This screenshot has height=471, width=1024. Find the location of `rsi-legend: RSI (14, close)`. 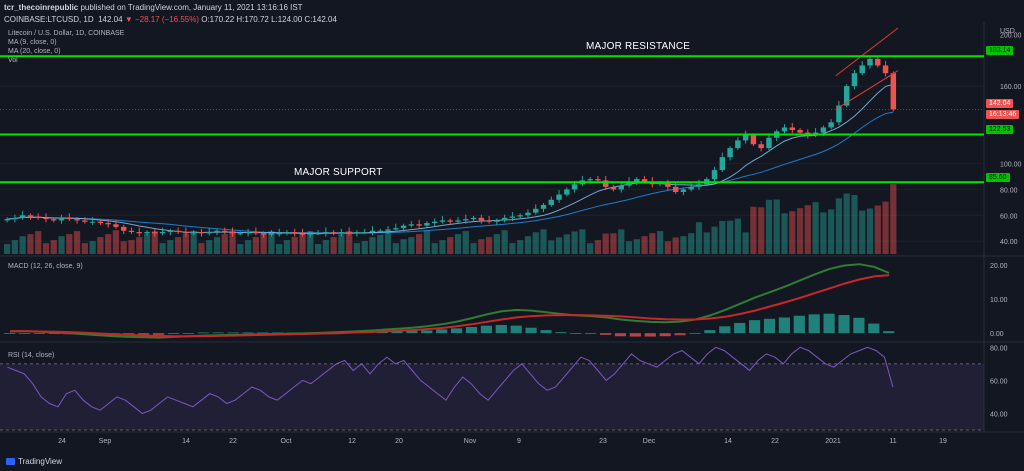

rsi-legend: RSI (14, close) is located at coordinates (31, 355).